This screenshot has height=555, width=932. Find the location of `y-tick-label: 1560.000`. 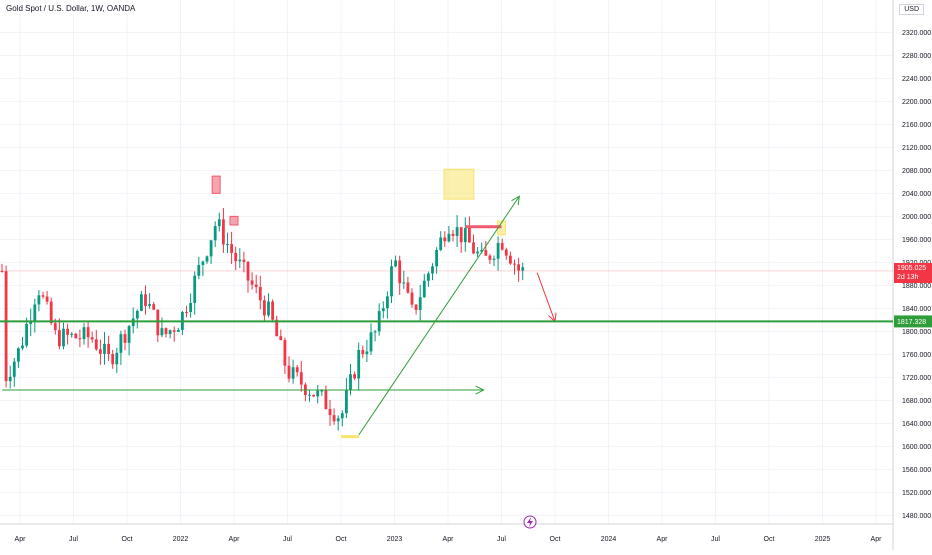

y-tick-label: 1560.000 is located at coordinates (916, 470).